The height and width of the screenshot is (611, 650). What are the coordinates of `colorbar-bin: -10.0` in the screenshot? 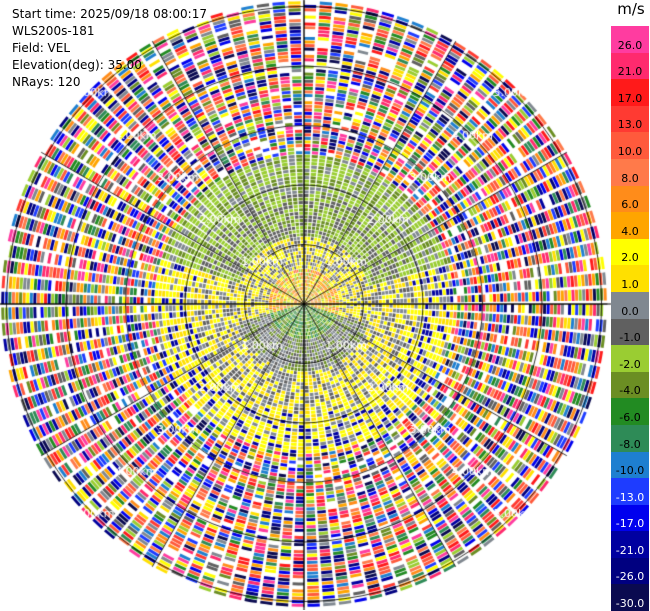 It's located at (630, 465).